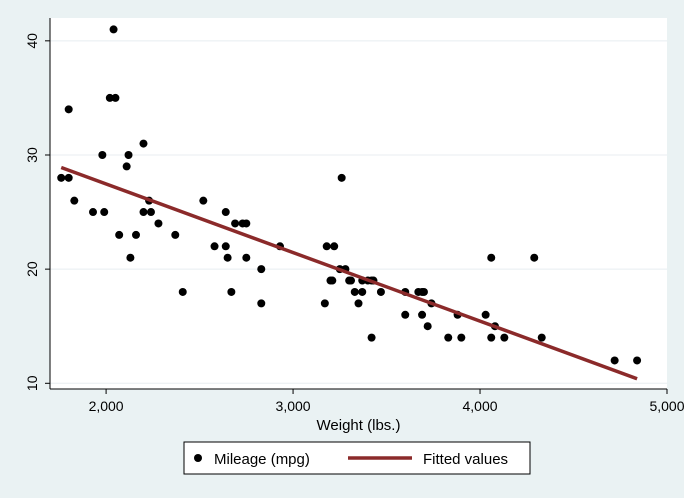 The image size is (684, 498). I want to click on y-tick-label-2: 30, so click(32, 155).